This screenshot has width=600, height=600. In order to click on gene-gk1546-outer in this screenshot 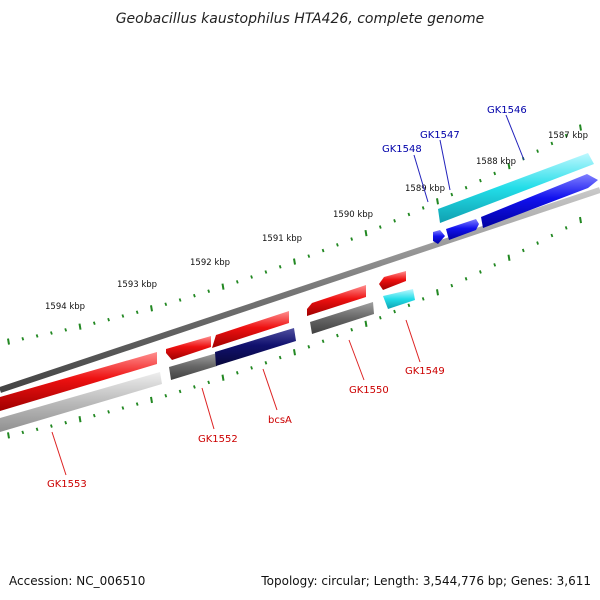, I will do `click(516, 188)`.